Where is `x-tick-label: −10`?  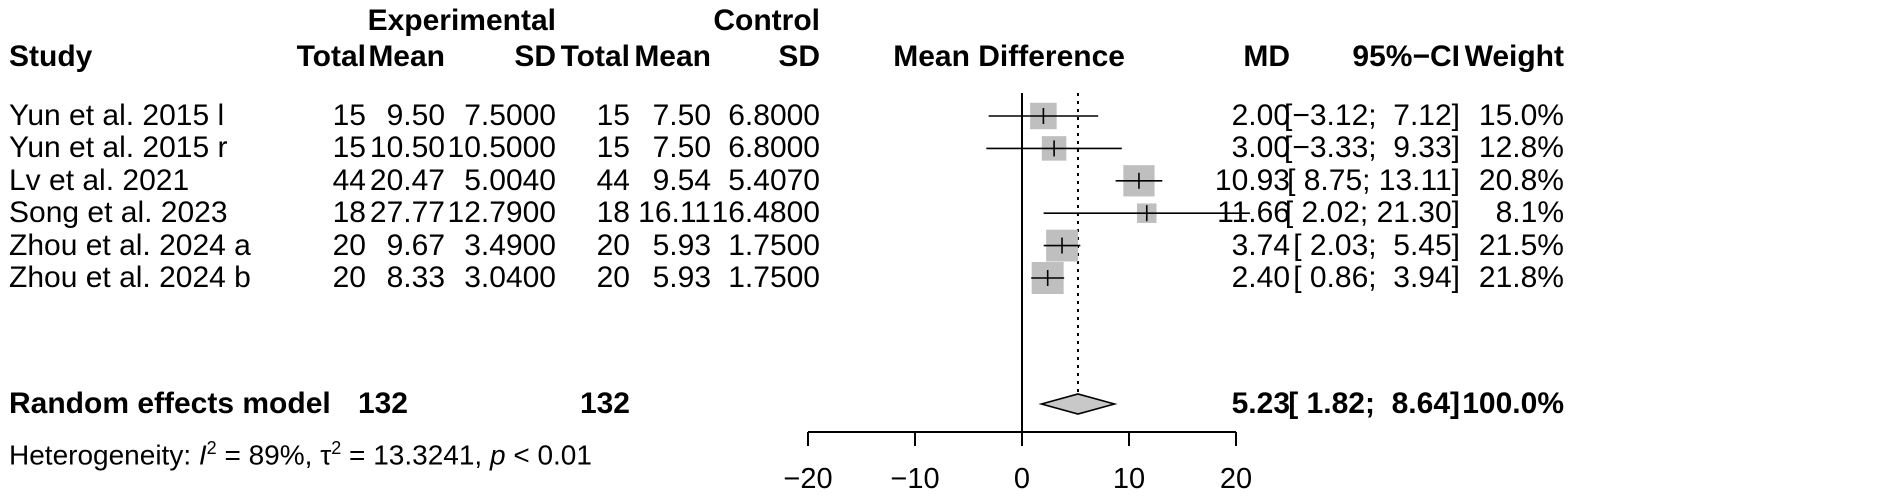 x-tick-label: −10 is located at coordinates (914, 479).